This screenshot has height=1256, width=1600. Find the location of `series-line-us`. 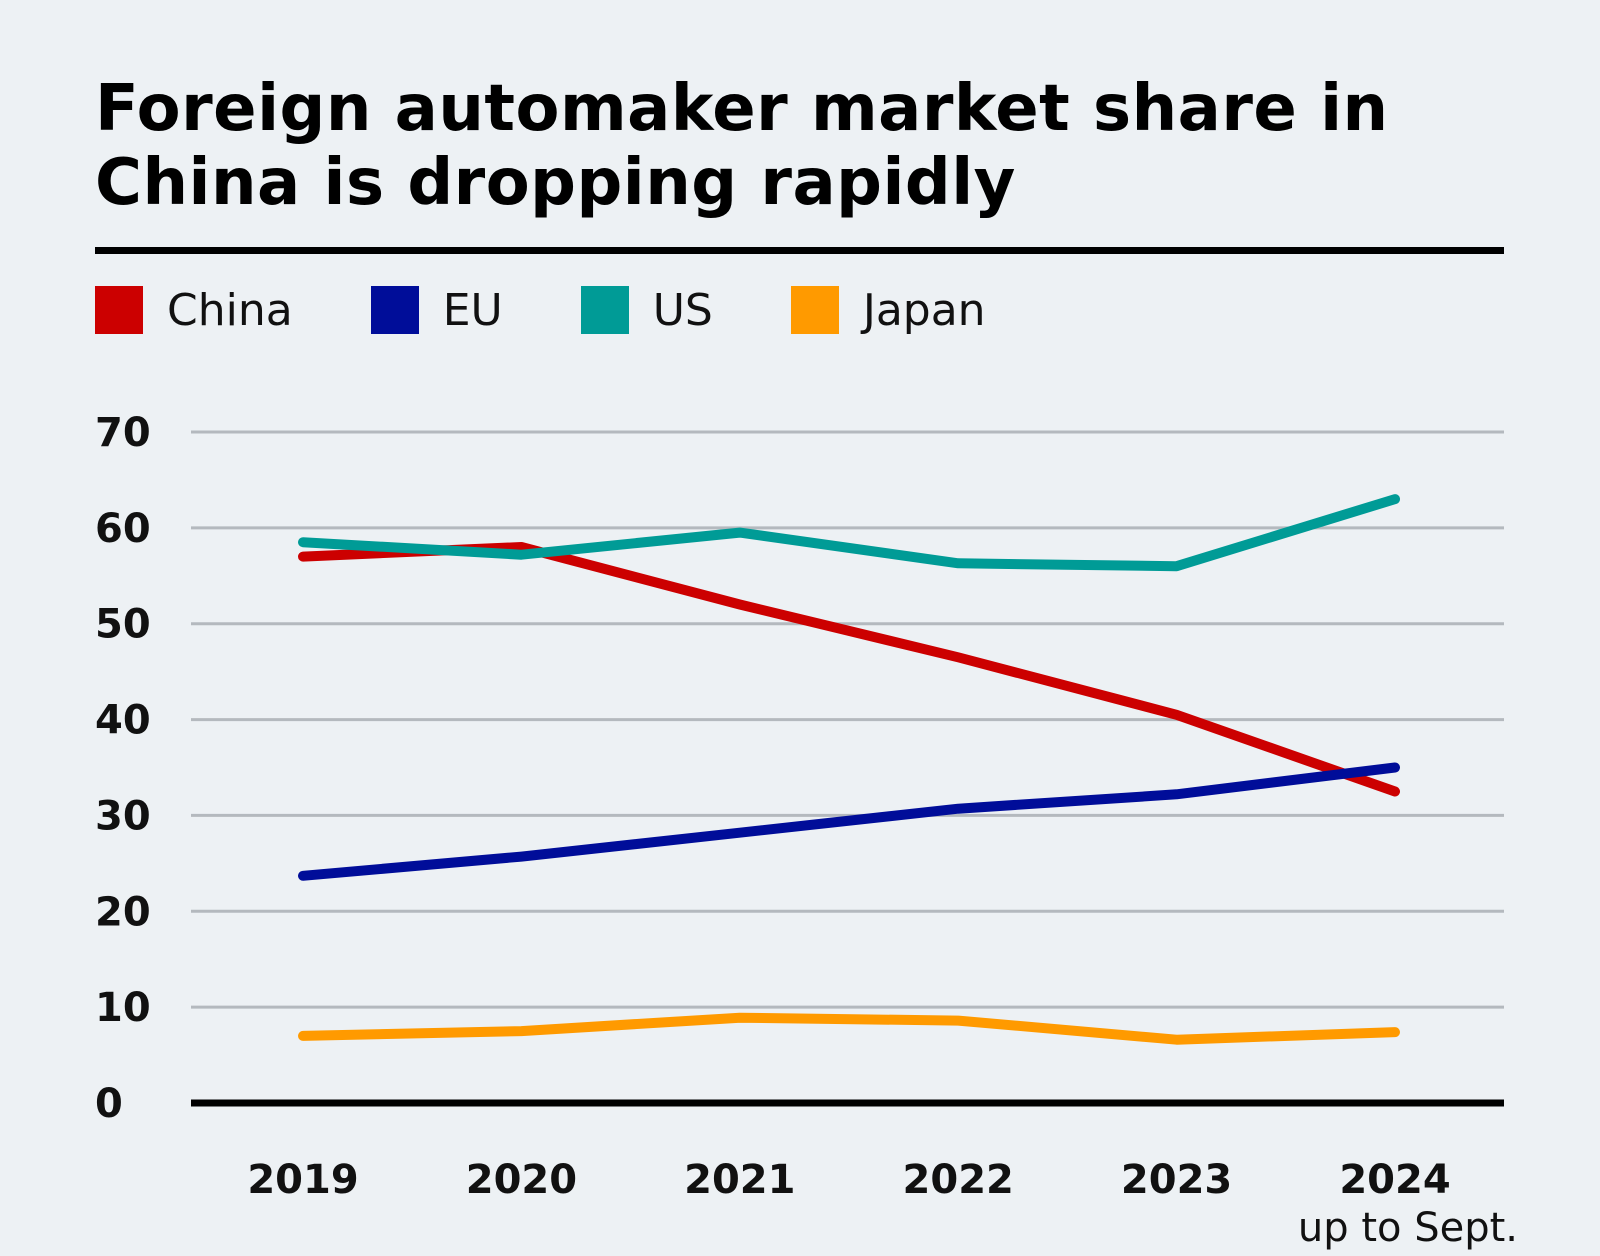

series-line-us is located at coordinates (849, 533).